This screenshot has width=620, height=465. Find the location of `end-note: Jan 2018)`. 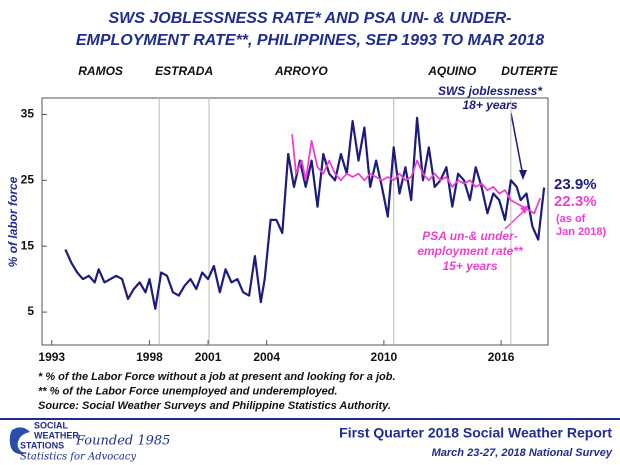

end-note: Jan 2018) is located at coordinates (581, 232).